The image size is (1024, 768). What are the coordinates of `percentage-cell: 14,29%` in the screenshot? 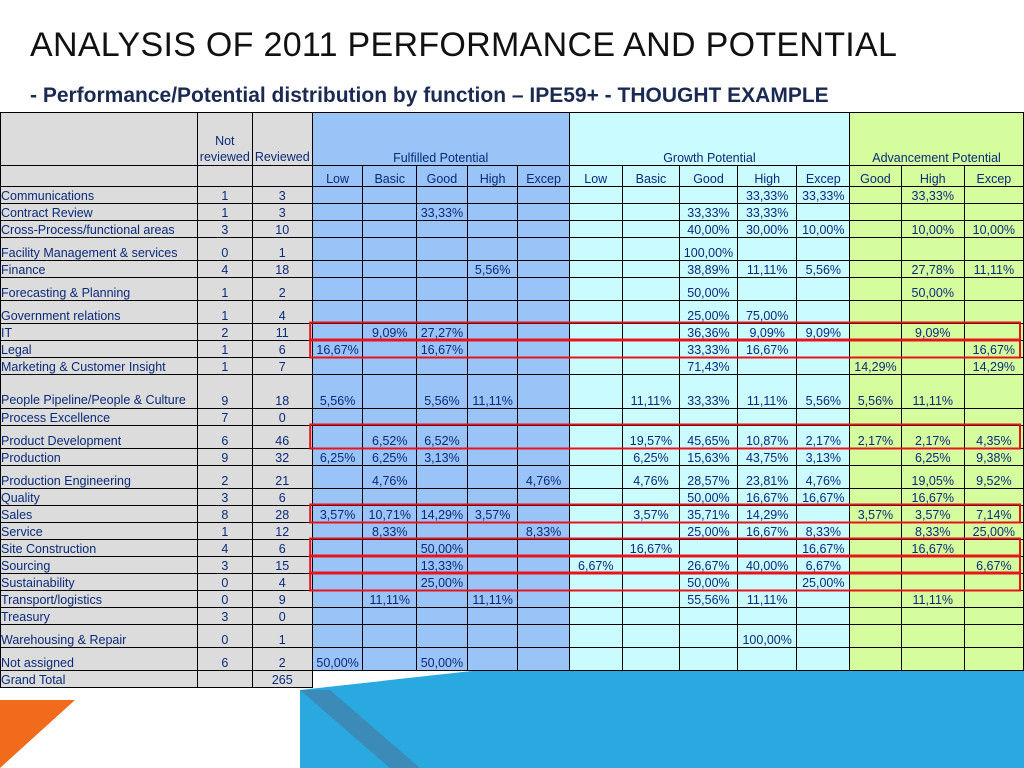 It's located at (767, 514).